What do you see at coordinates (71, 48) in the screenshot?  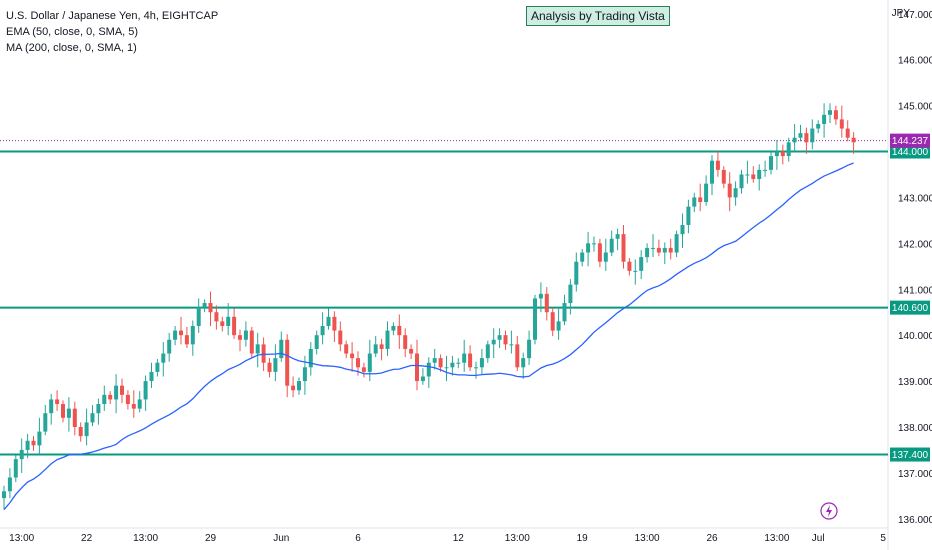 I see `ma-indicator-label: MA (200, close, 0, SMA, 1)` at bounding box center [71, 48].